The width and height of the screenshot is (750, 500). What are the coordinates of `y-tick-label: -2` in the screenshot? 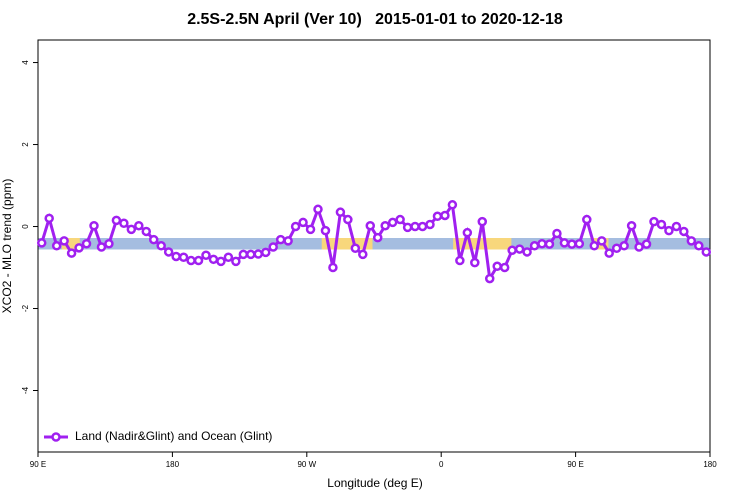 It's located at (25, 308).